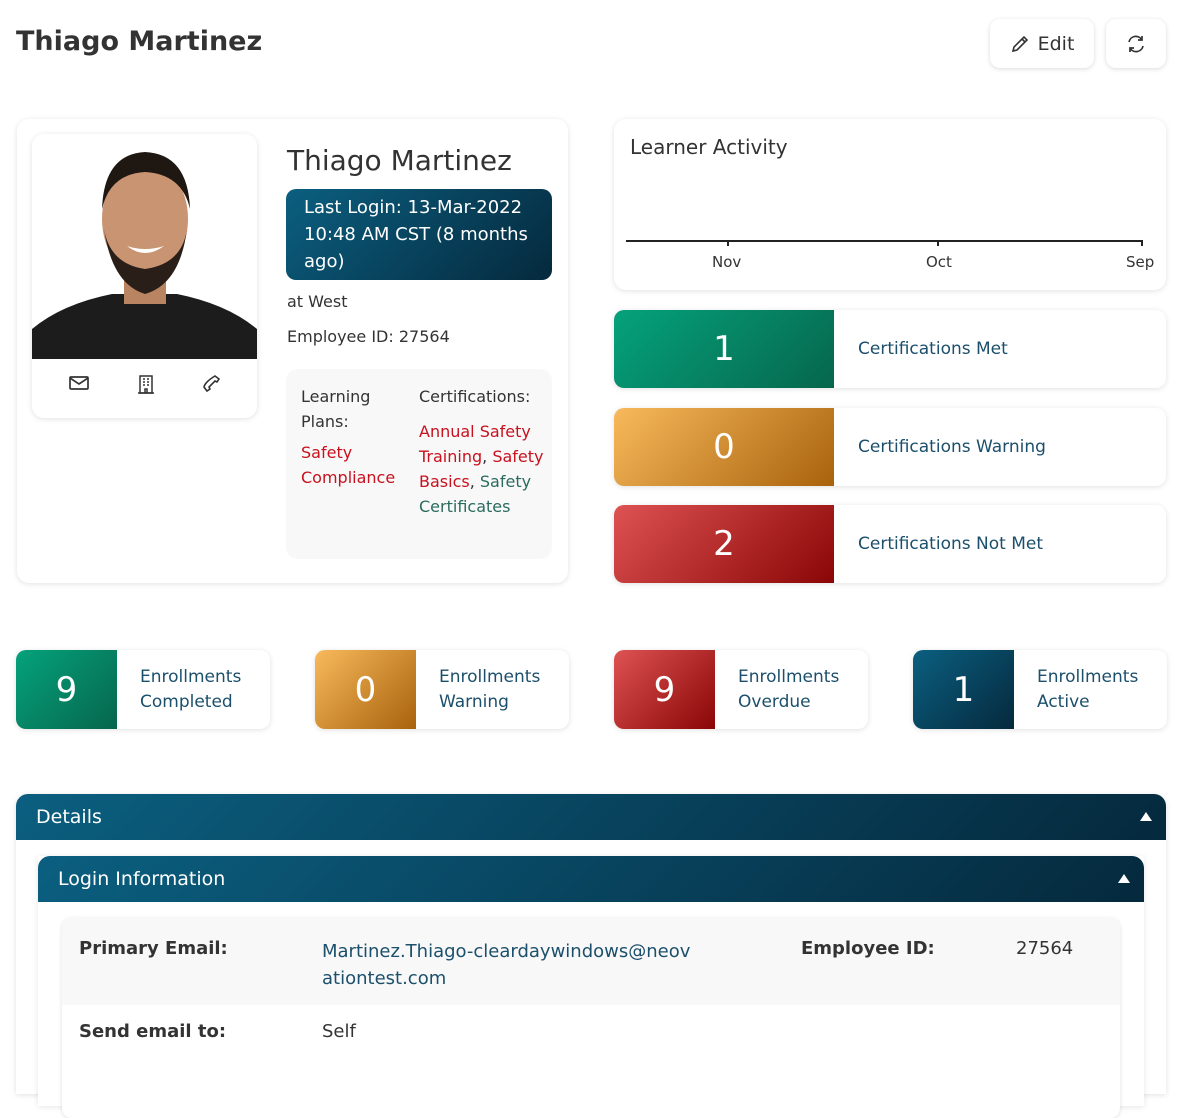  What do you see at coordinates (475, 396) in the screenshot?
I see `certifications-label: Certifications:` at bounding box center [475, 396].